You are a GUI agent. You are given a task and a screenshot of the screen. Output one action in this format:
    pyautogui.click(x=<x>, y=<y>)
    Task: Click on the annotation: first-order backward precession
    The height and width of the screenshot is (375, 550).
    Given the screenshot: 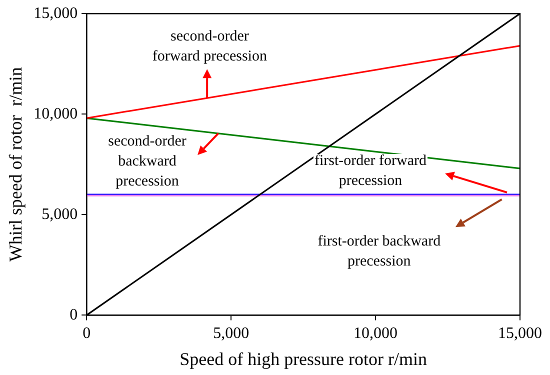 What is the action you would take?
    pyautogui.click(x=380, y=252)
    